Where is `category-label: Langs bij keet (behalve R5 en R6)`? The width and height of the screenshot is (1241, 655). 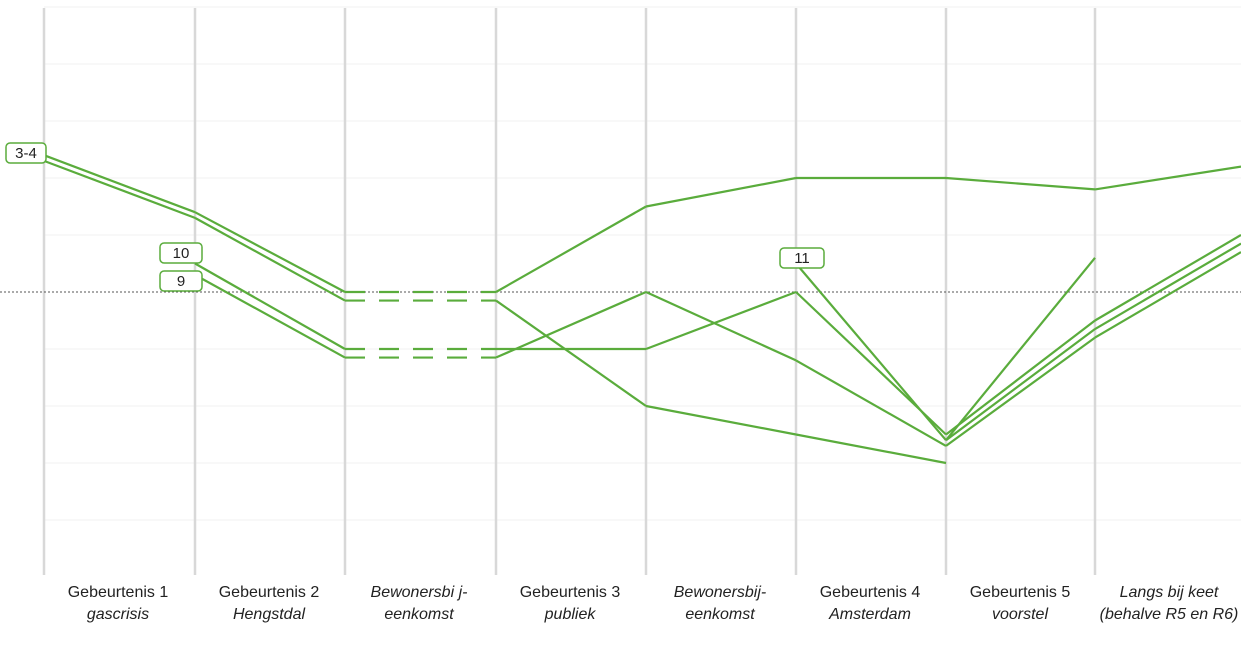
category-label: Langs bij keet (behalve R5 en R6) is located at coordinates (1168, 604).